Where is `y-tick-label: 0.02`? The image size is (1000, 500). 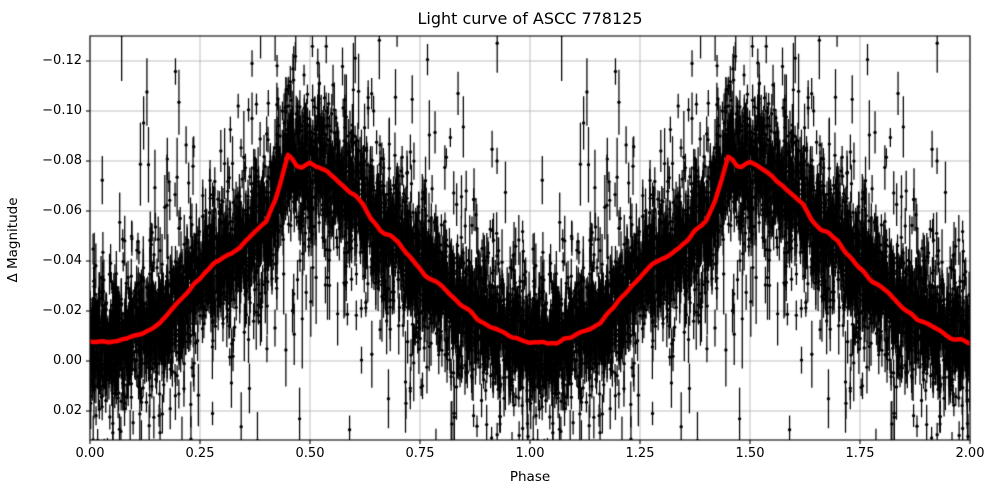
y-tick-label: 0.02 is located at coordinates (67, 410).